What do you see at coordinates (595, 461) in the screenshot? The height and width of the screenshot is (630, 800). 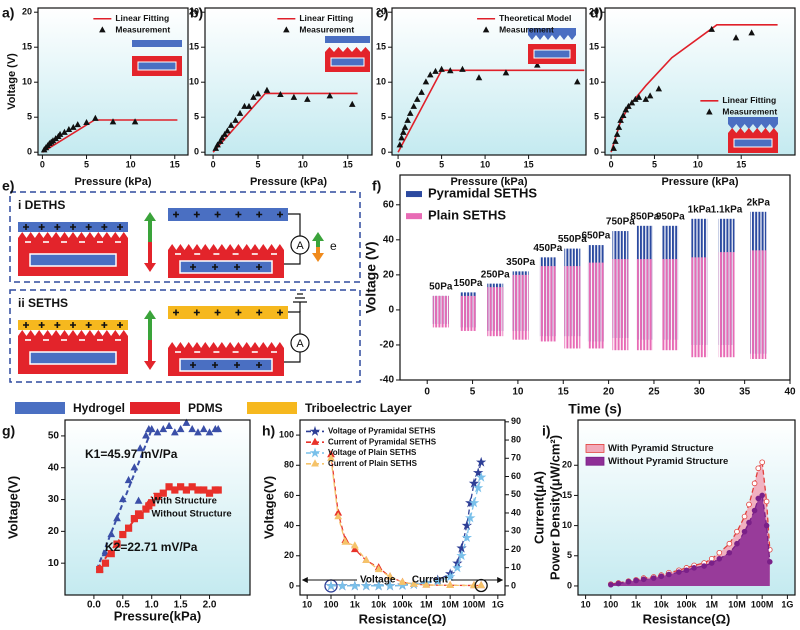 I see `legend-swatch` at bounding box center [595, 461].